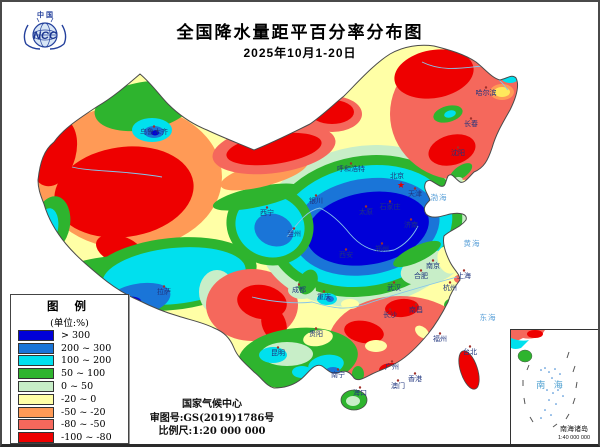  Describe the element at coordinates (346, 254) in the screenshot. I see `city-label: 西安` at that location.